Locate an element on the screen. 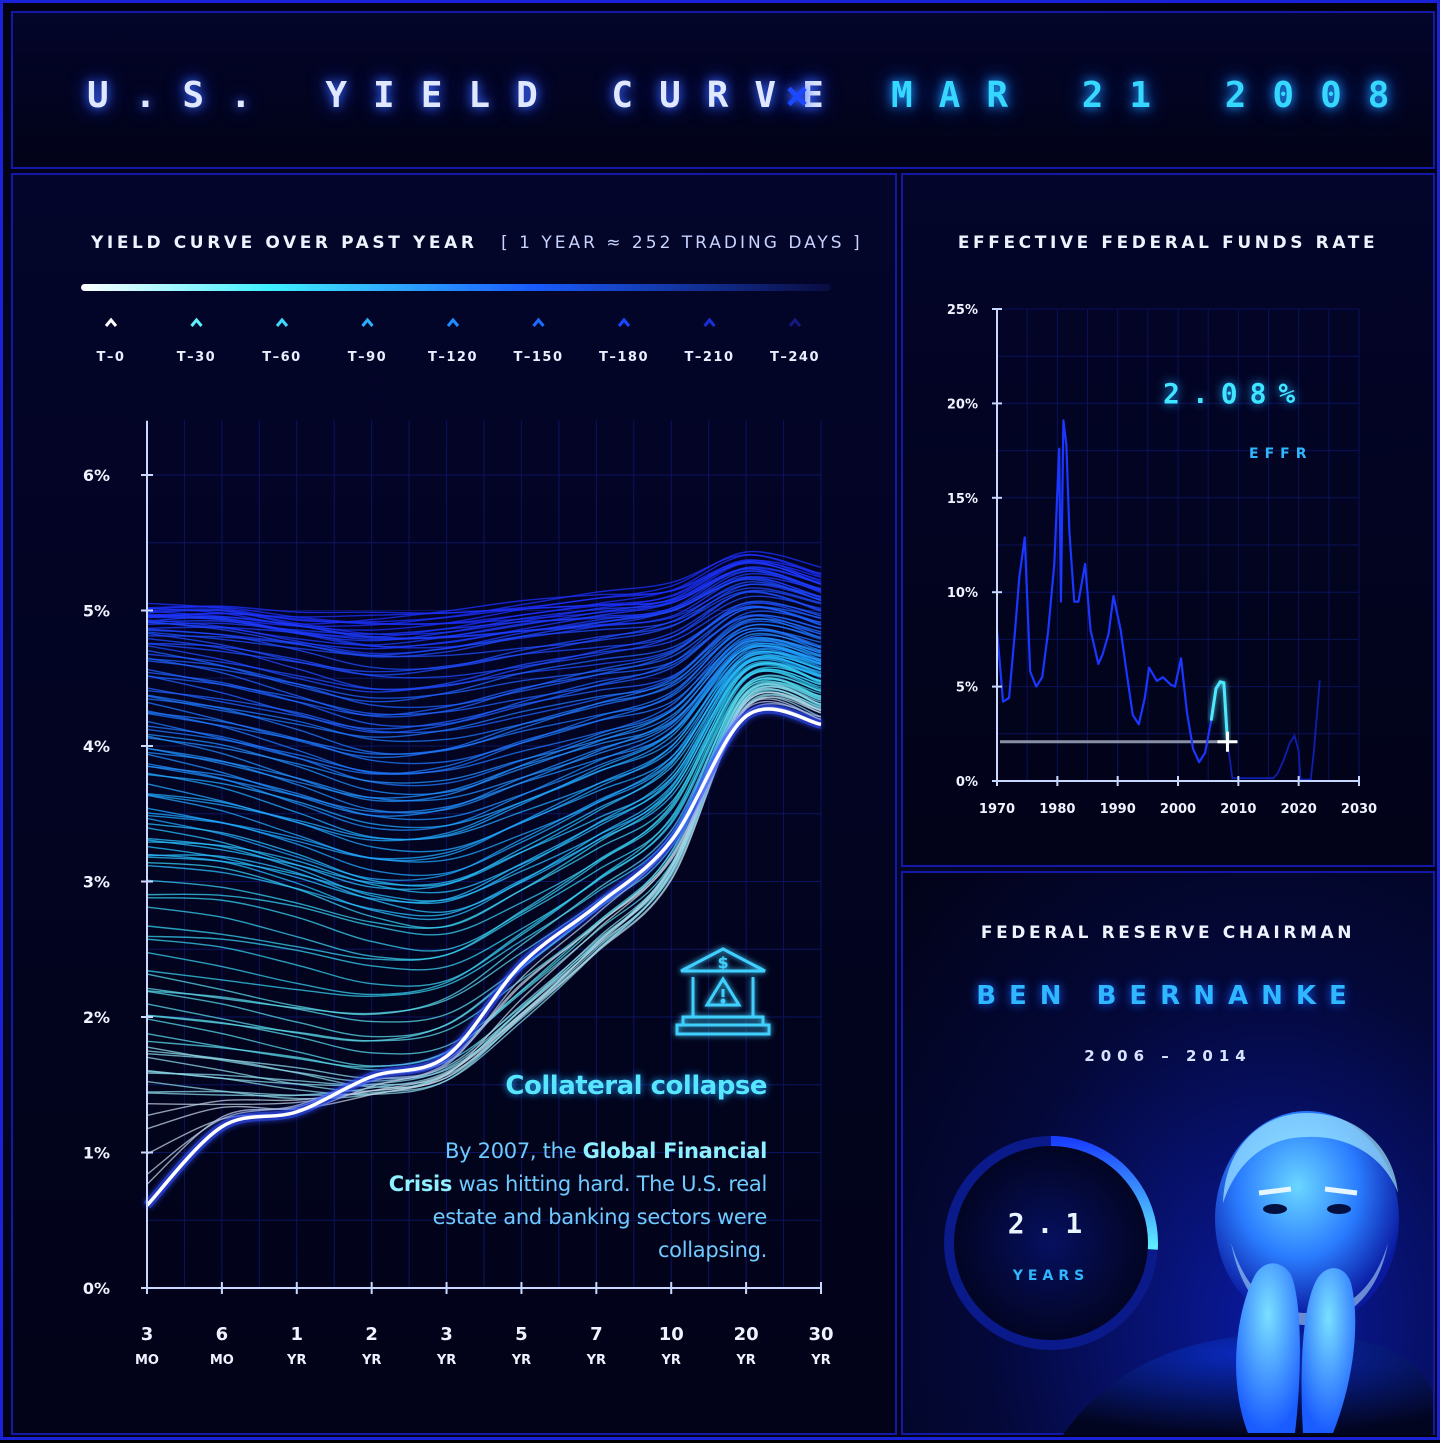 The width and height of the screenshot is (1440, 1443). annotation-title: Collateral collapse is located at coordinates (636, 1086).